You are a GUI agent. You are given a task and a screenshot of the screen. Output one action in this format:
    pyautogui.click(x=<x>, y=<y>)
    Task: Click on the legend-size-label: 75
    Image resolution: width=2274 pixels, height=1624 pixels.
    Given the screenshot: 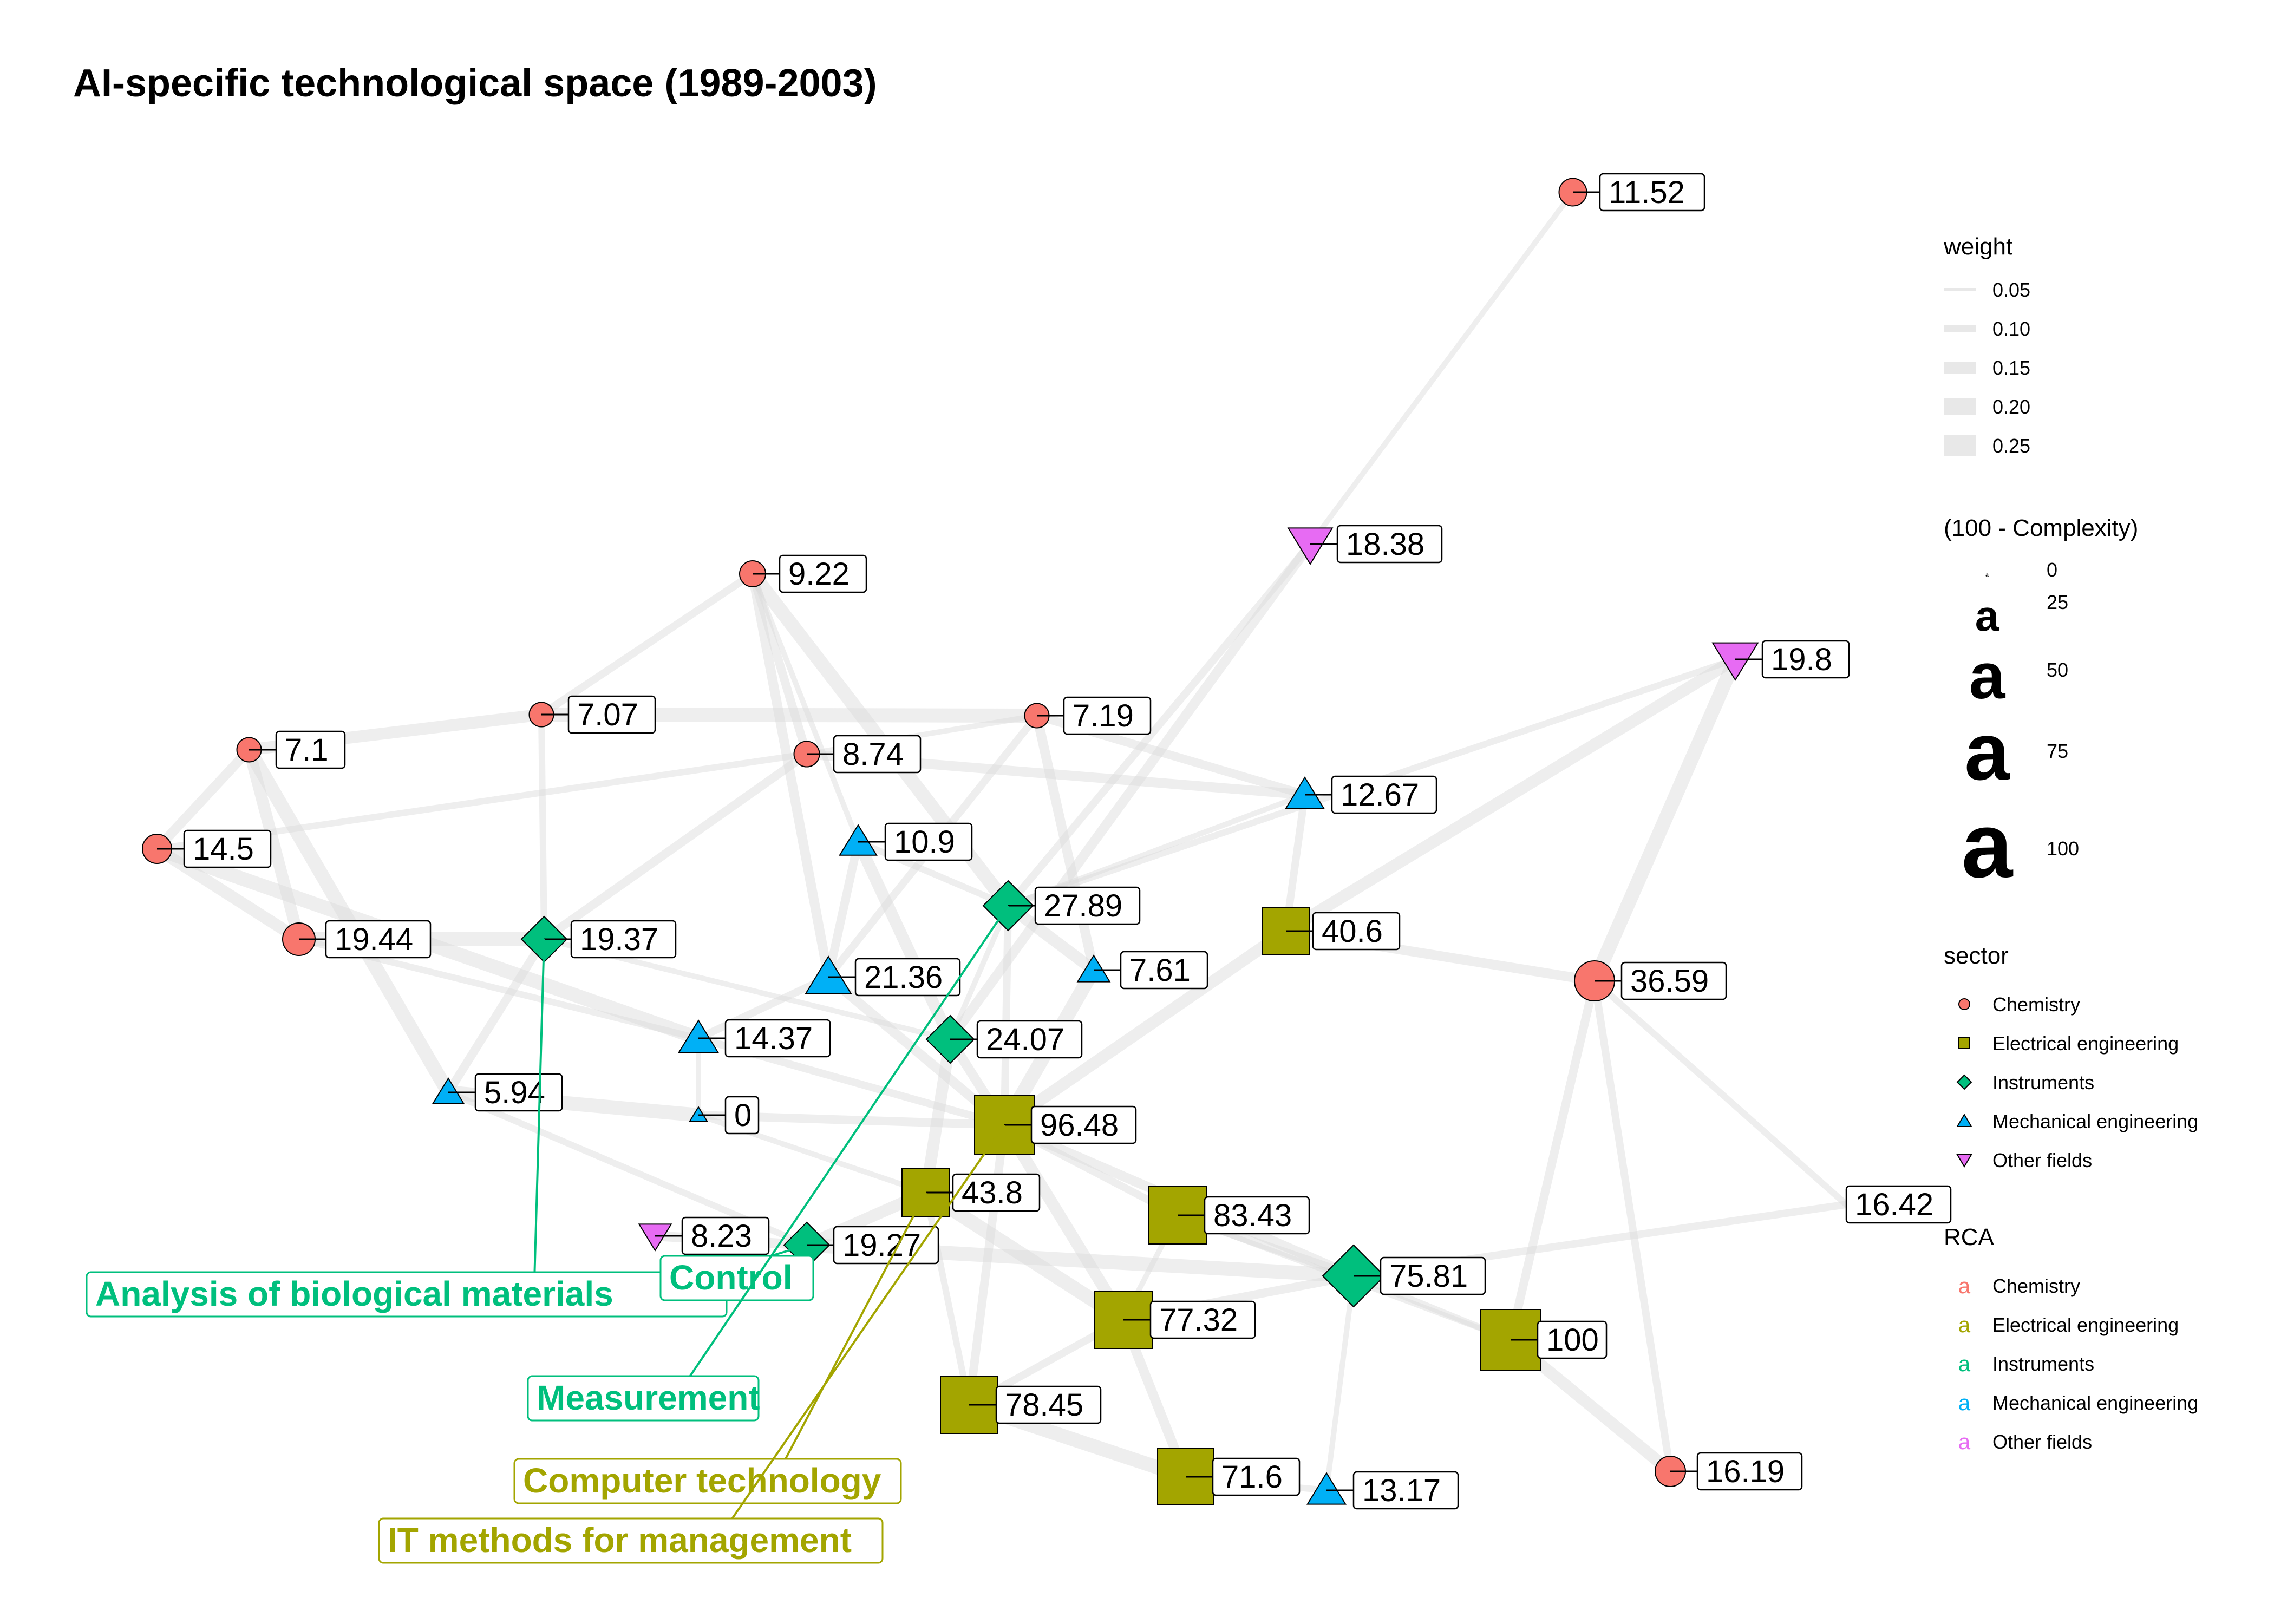 What is the action you would take?
    pyautogui.click(x=2058, y=751)
    